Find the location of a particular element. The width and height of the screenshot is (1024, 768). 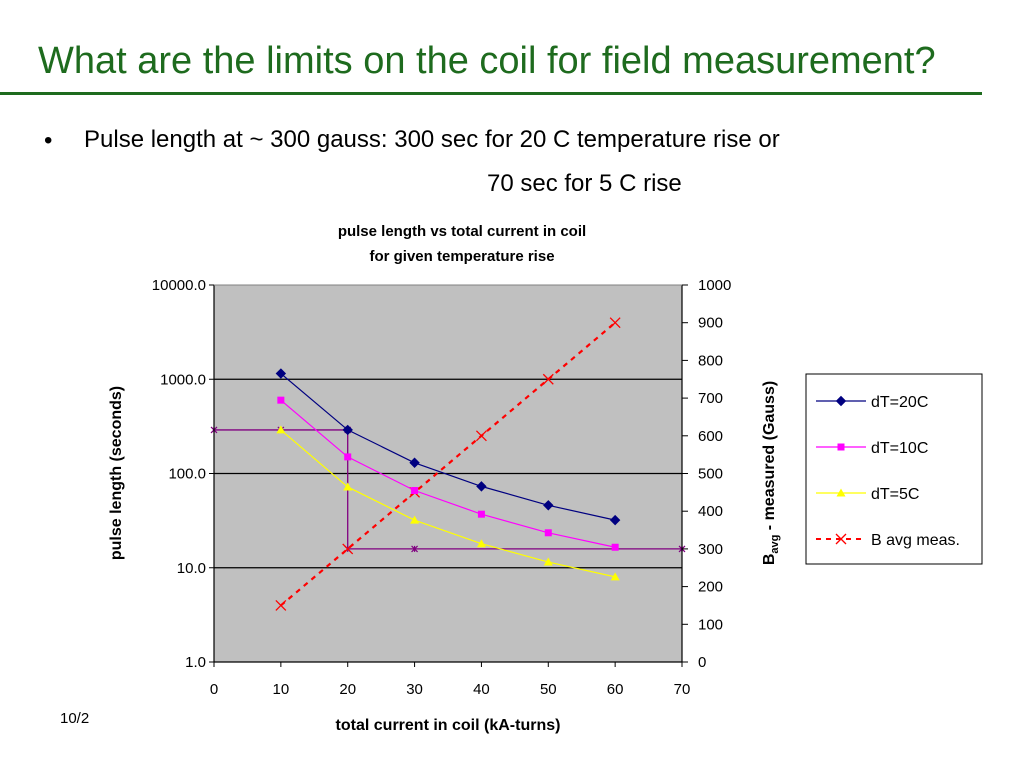

legend-box is located at coordinates (894, 469).